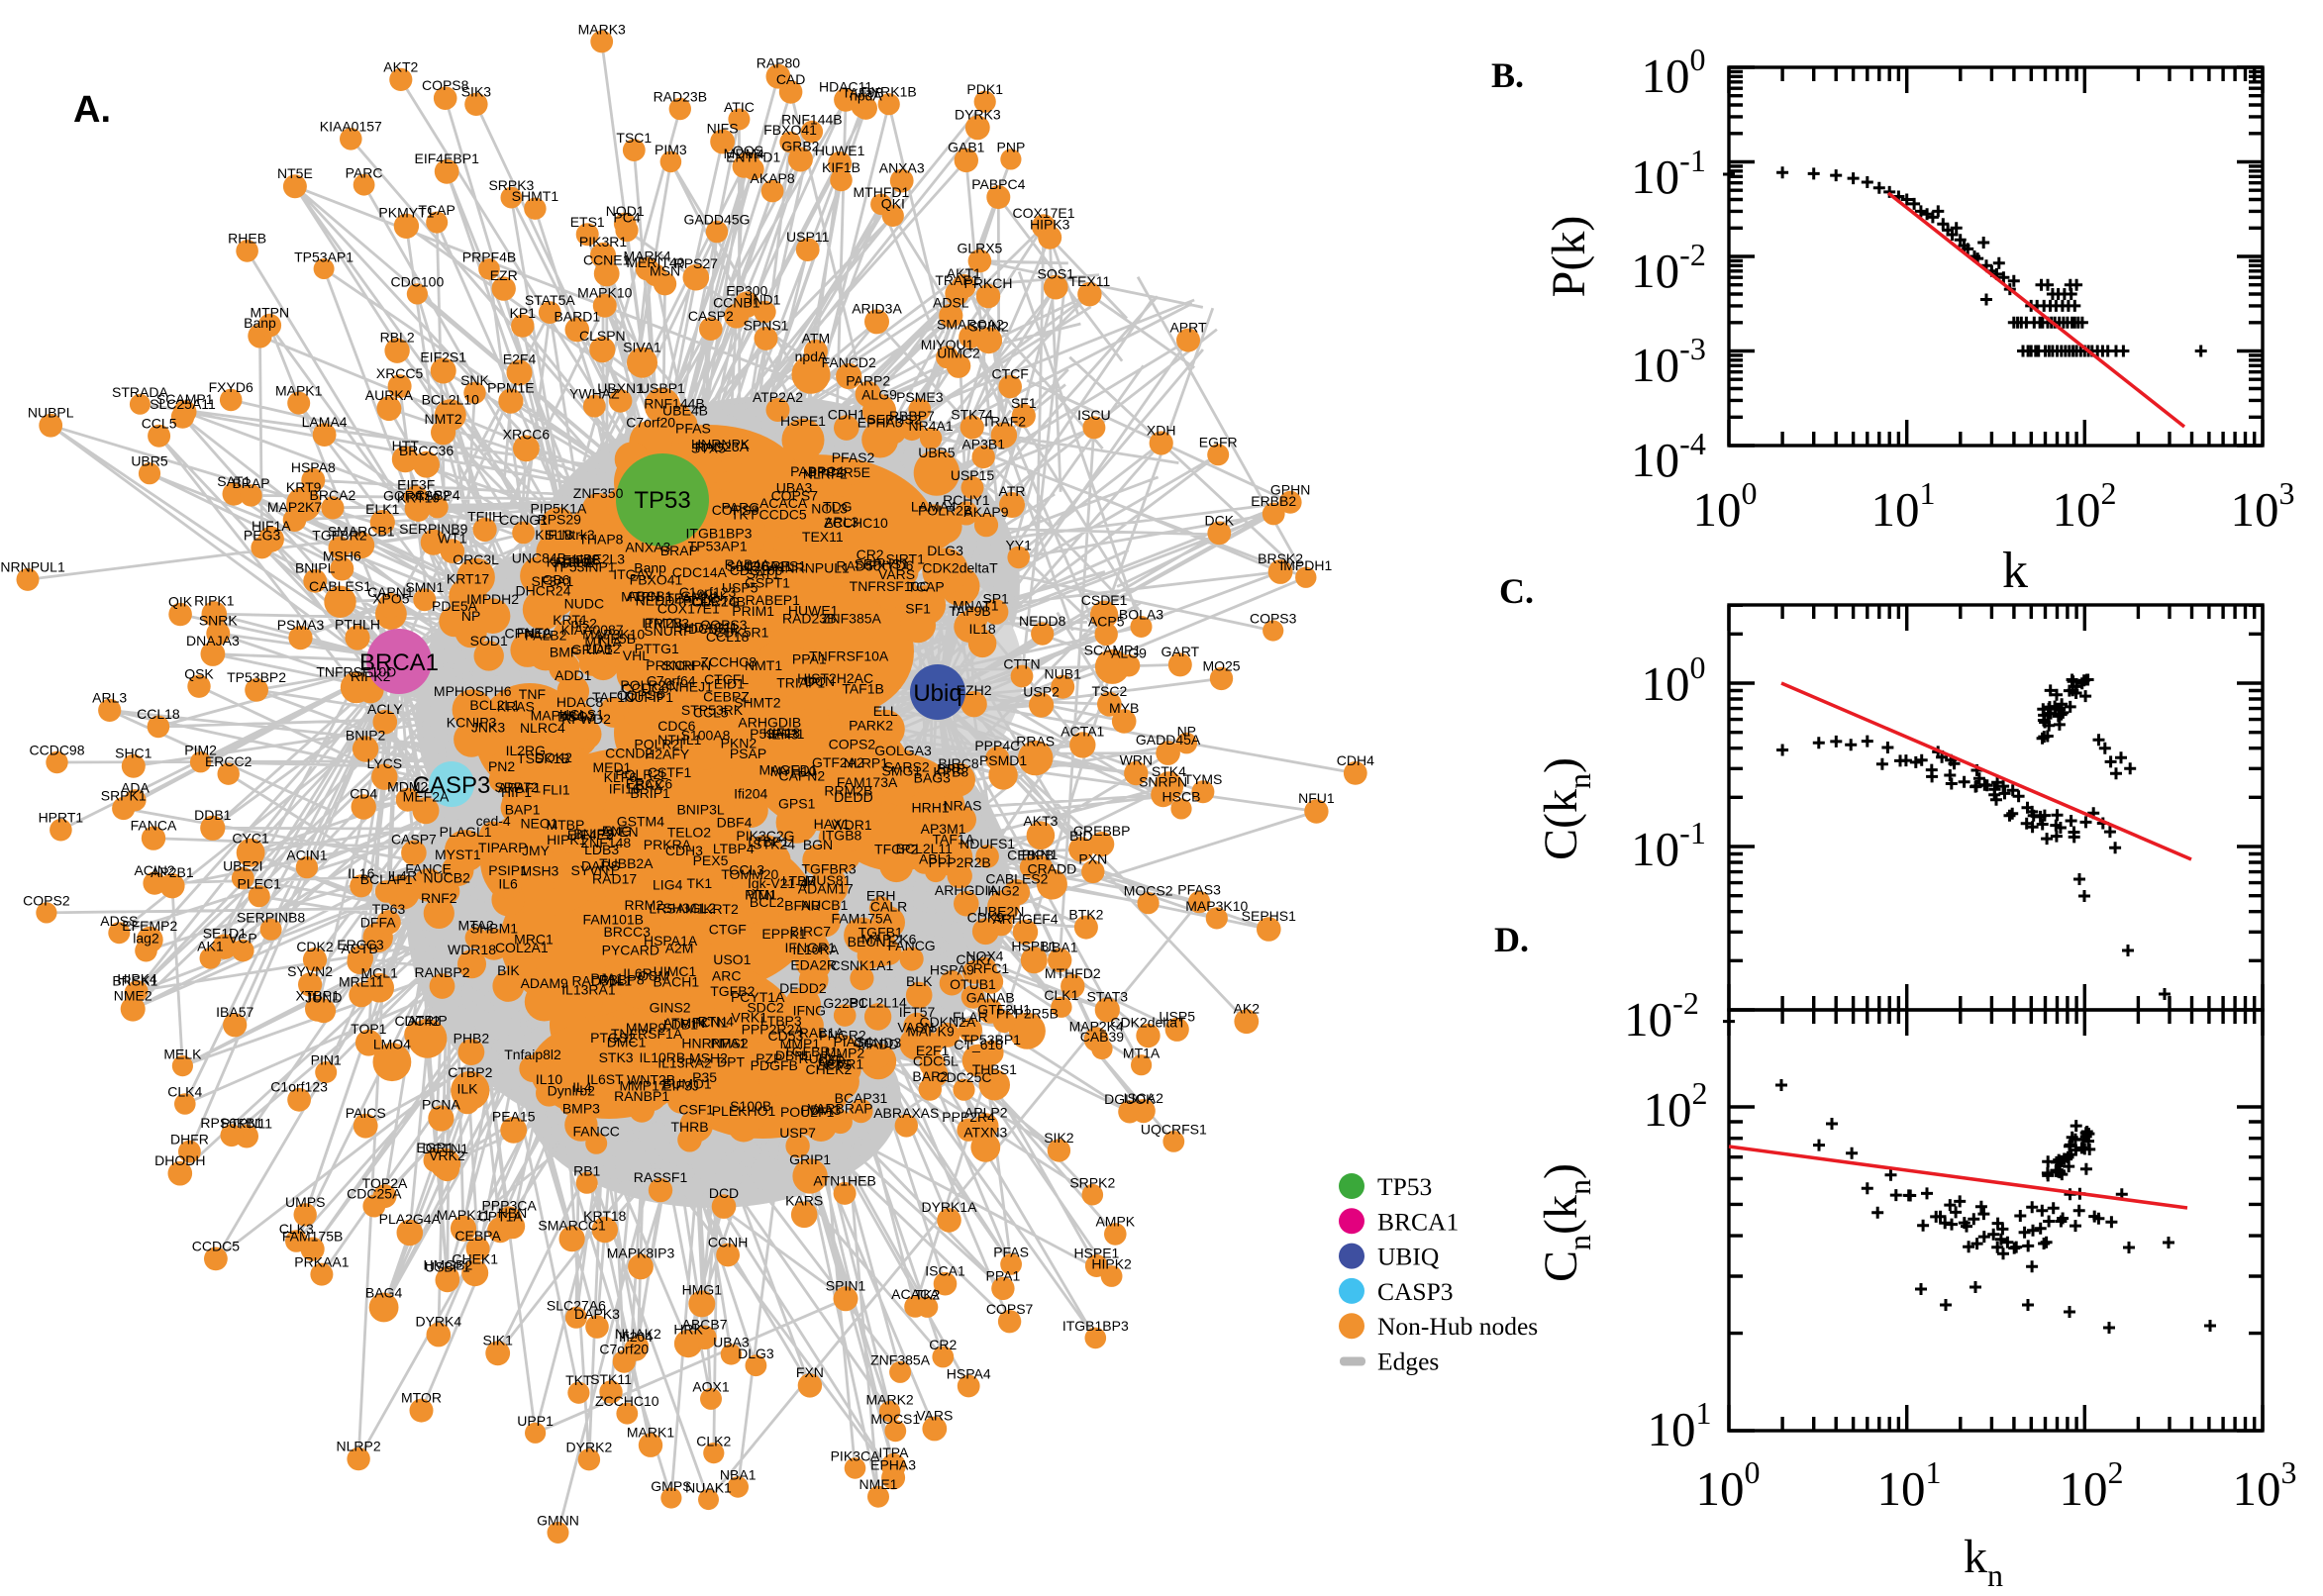 The height and width of the screenshot is (1596, 2323). What do you see at coordinates (403, 875) in the screenshot?
I see `svg-text: IL4R` at bounding box center [403, 875].